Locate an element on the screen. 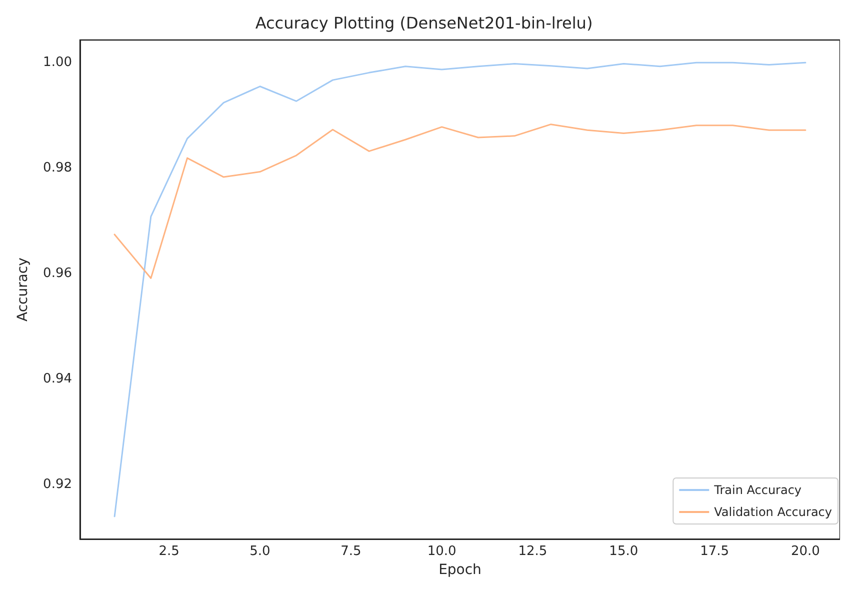 The image size is (848, 590). y-axis-title: Accuracy is located at coordinates (23, 290).